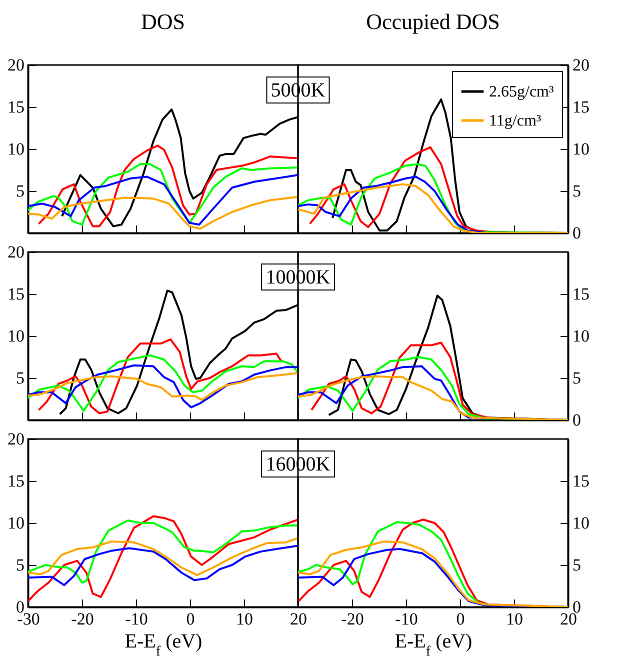 Image resolution: width=636 pixels, height=662 pixels. What do you see at coordinates (433, 21) in the screenshot?
I see `chart-title: Occupied DOS` at bounding box center [433, 21].